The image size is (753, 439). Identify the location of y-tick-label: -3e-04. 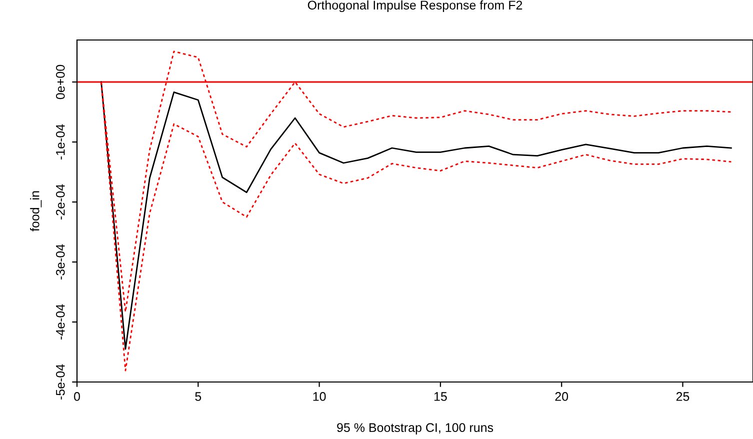
(60, 262).